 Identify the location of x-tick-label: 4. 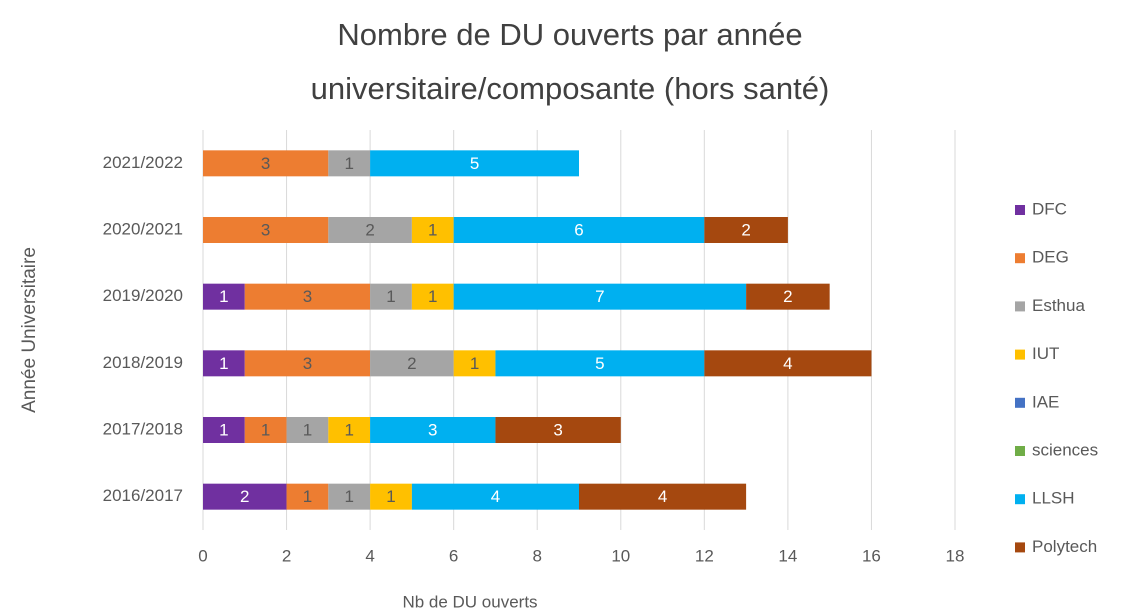
(369, 555).